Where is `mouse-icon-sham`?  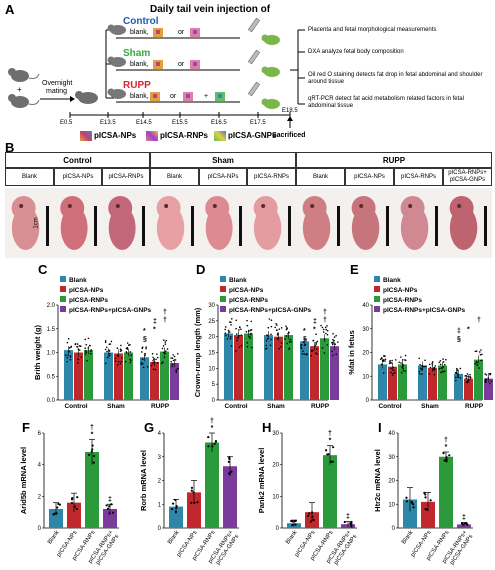 mouse-icon-sham is located at coordinates (116, 61).